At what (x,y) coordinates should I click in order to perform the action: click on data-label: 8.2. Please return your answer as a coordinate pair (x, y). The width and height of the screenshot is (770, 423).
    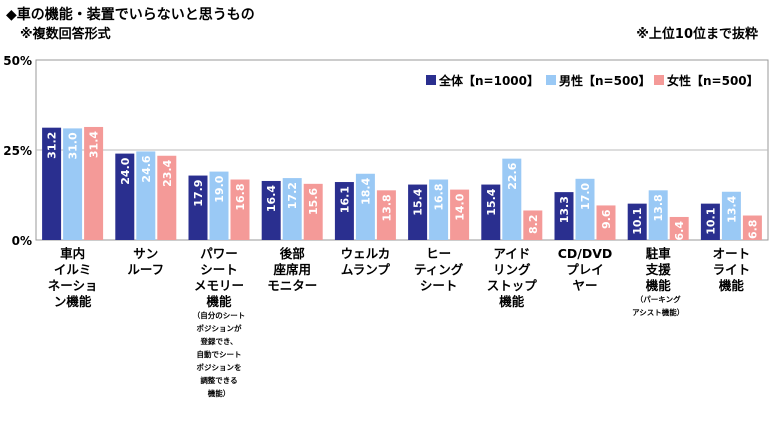
    Looking at the image, I should click on (533, 224).